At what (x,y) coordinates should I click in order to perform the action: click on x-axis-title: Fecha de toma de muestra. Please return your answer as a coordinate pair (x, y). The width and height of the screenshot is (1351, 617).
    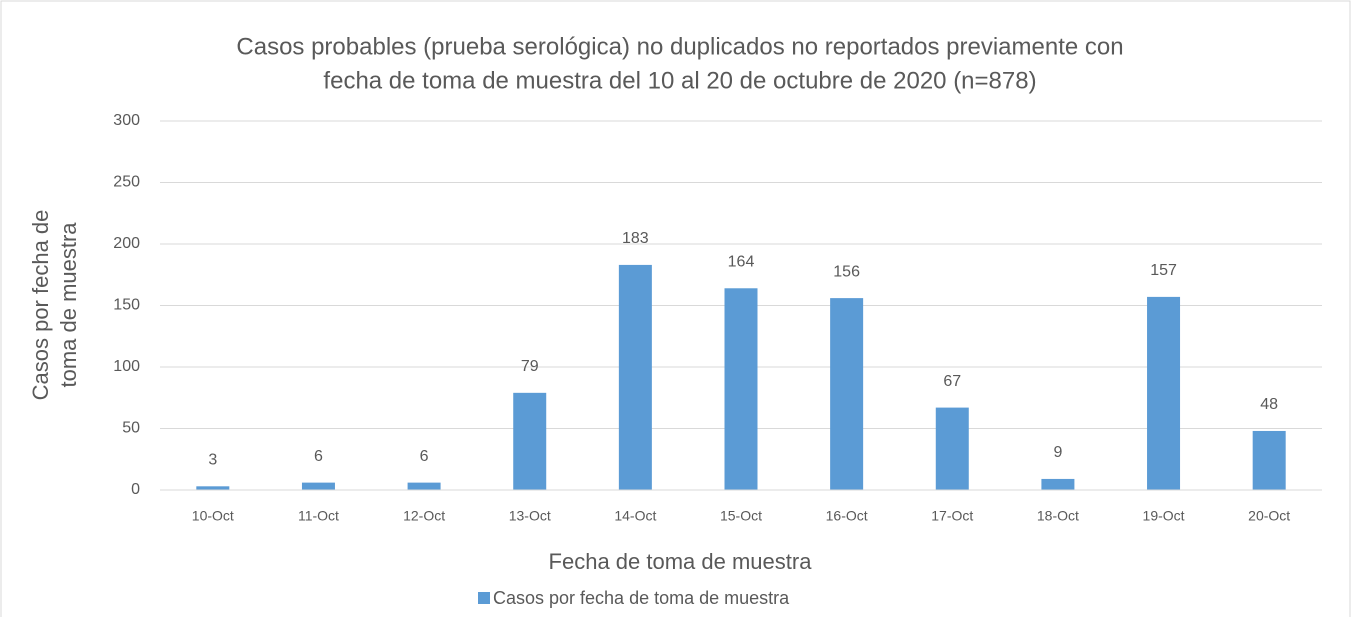
    Looking at the image, I should click on (681, 561).